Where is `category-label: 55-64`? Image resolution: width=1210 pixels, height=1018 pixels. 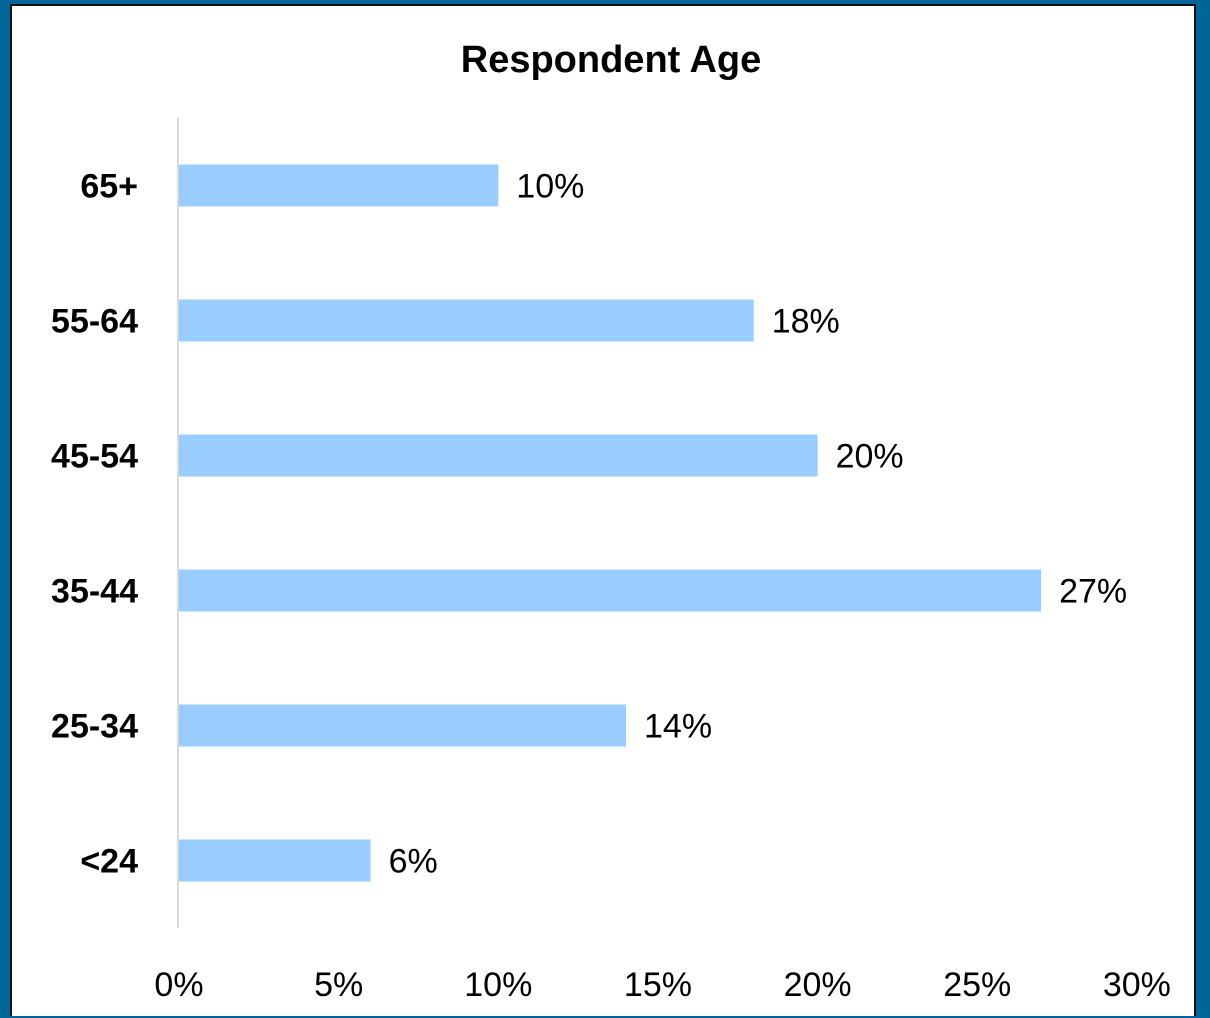 category-label: 55-64 is located at coordinates (94, 322).